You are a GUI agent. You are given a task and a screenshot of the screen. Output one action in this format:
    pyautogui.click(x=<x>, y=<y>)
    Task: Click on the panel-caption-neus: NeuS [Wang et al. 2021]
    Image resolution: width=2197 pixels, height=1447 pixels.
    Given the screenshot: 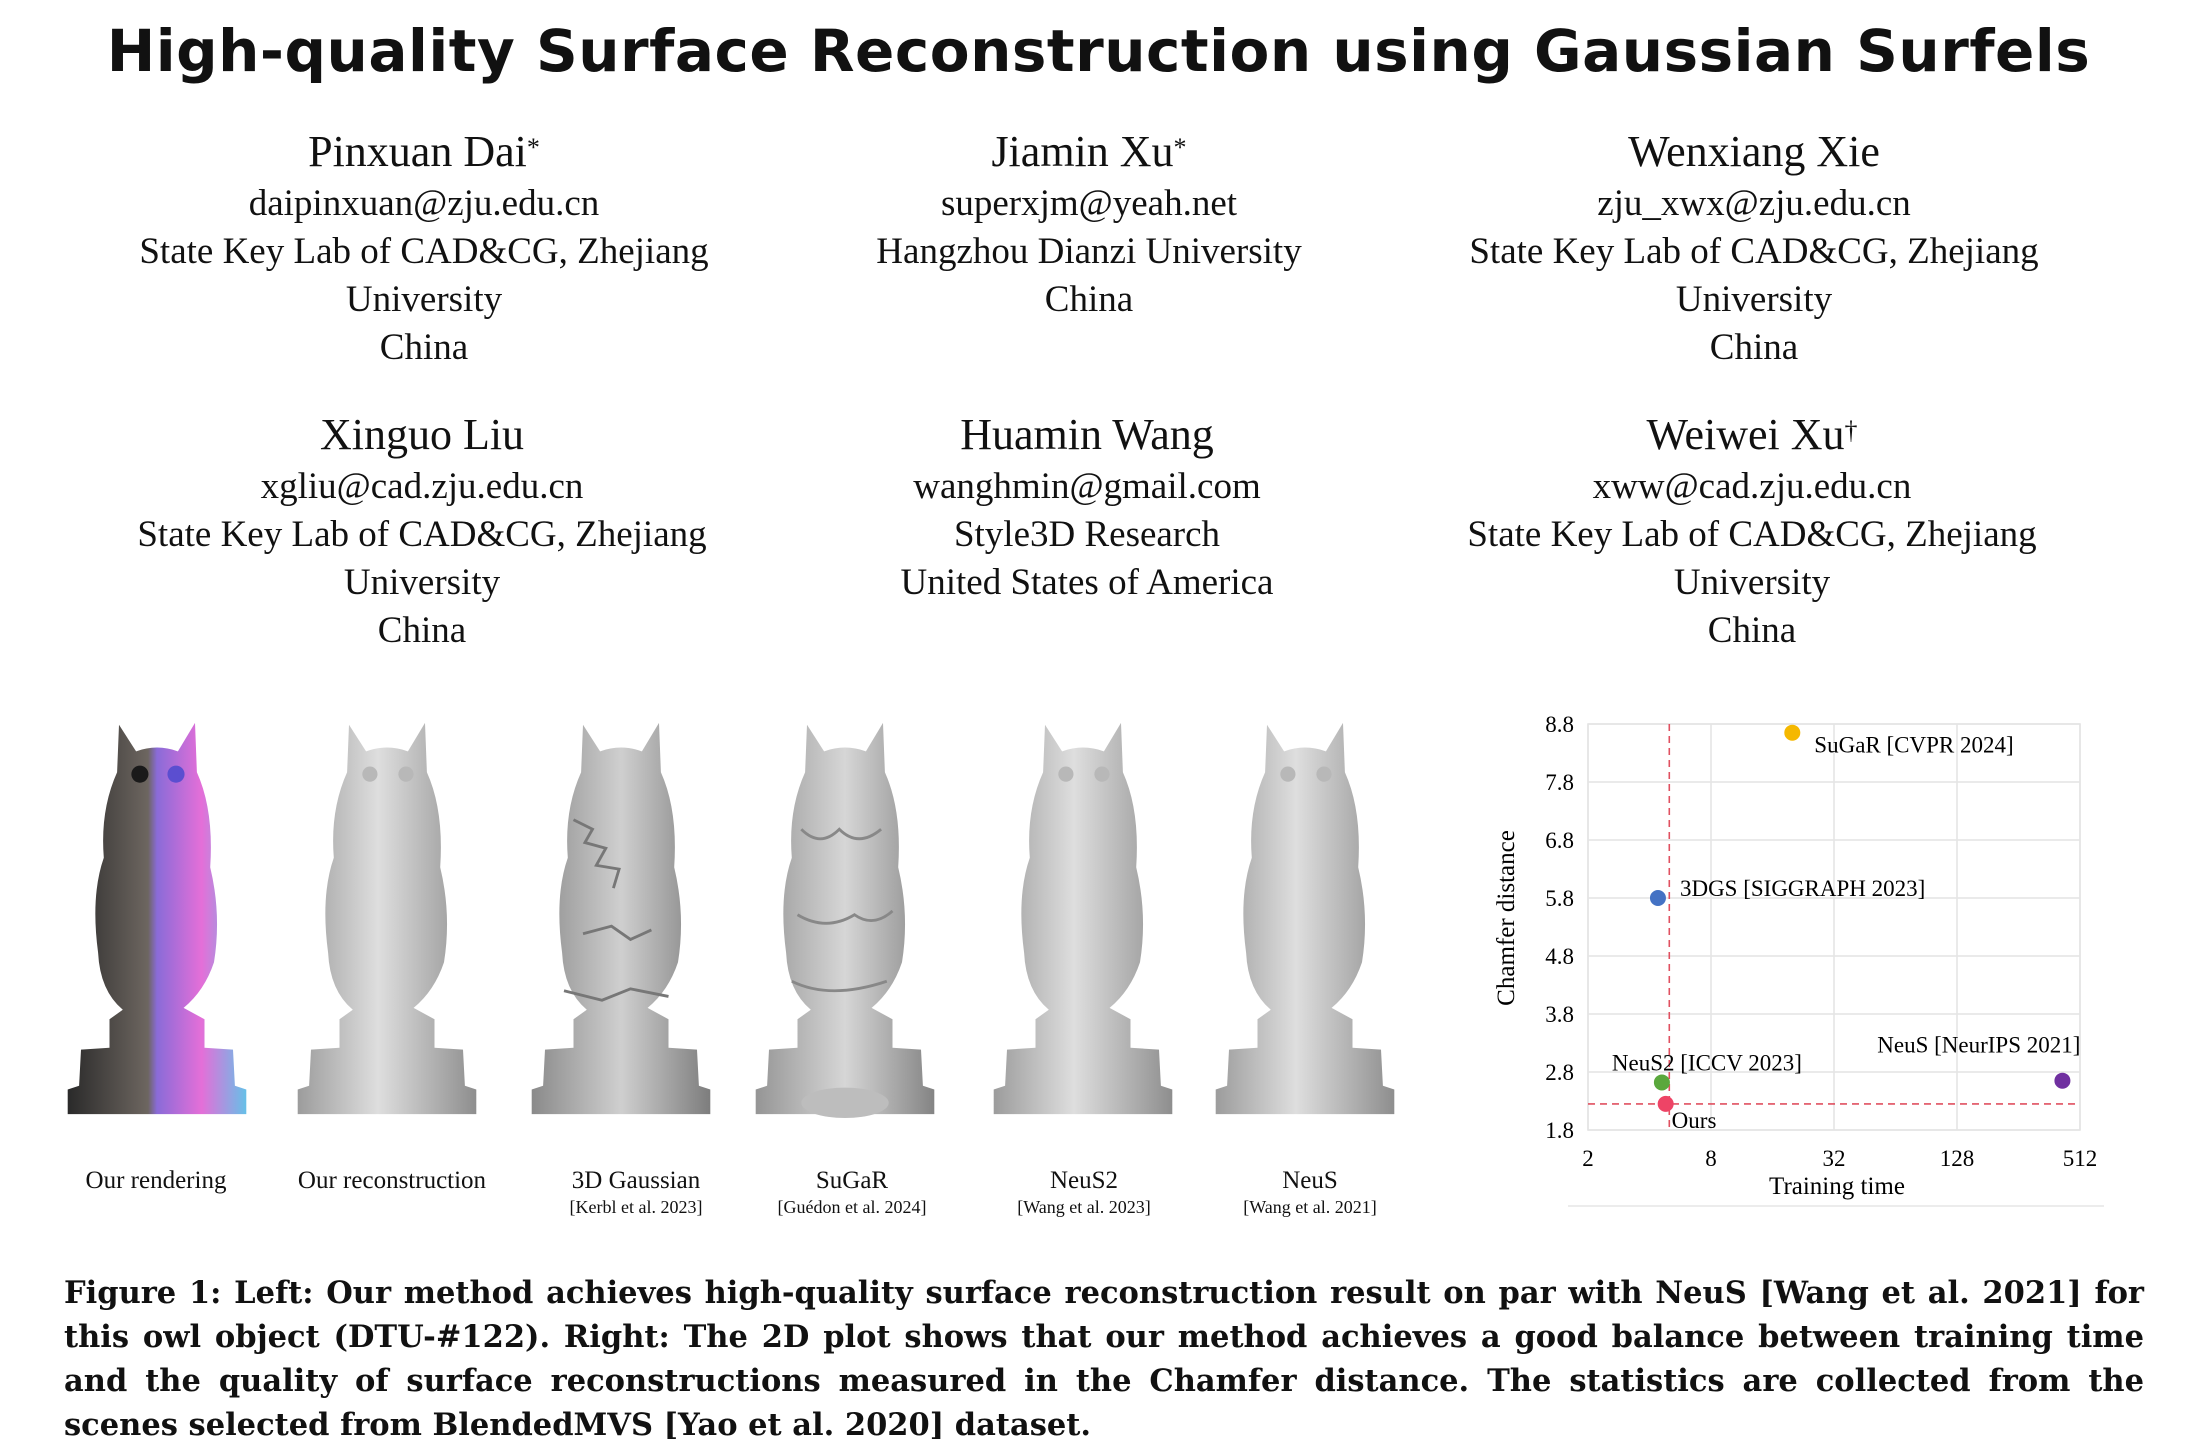 What is the action you would take?
    pyautogui.click(x=1310, y=1192)
    